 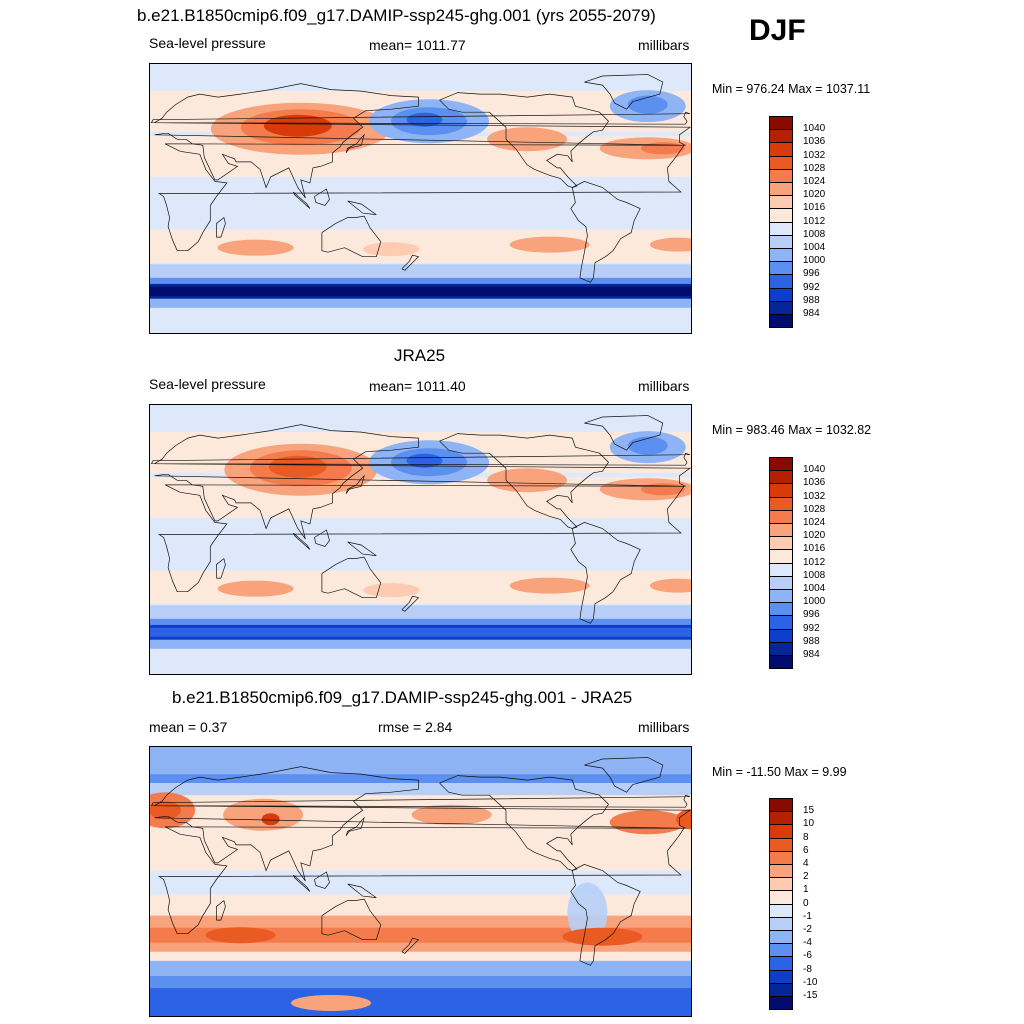 What do you see at coordinates (807, 916) in the screenshot?
I see `colorbar-label: -1` at bounding box center [807, 916].